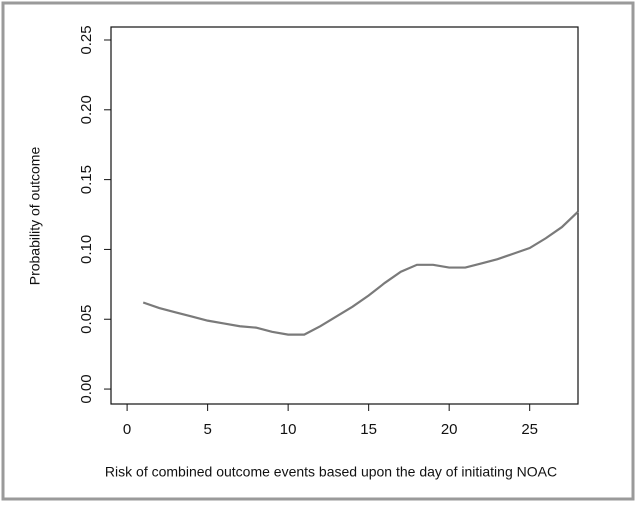 The image size is (637, 506). What do you see at coordinates (449, 429) in the screenshot?
I see `x-tick-label: 20` at bounding box center [449, 429].